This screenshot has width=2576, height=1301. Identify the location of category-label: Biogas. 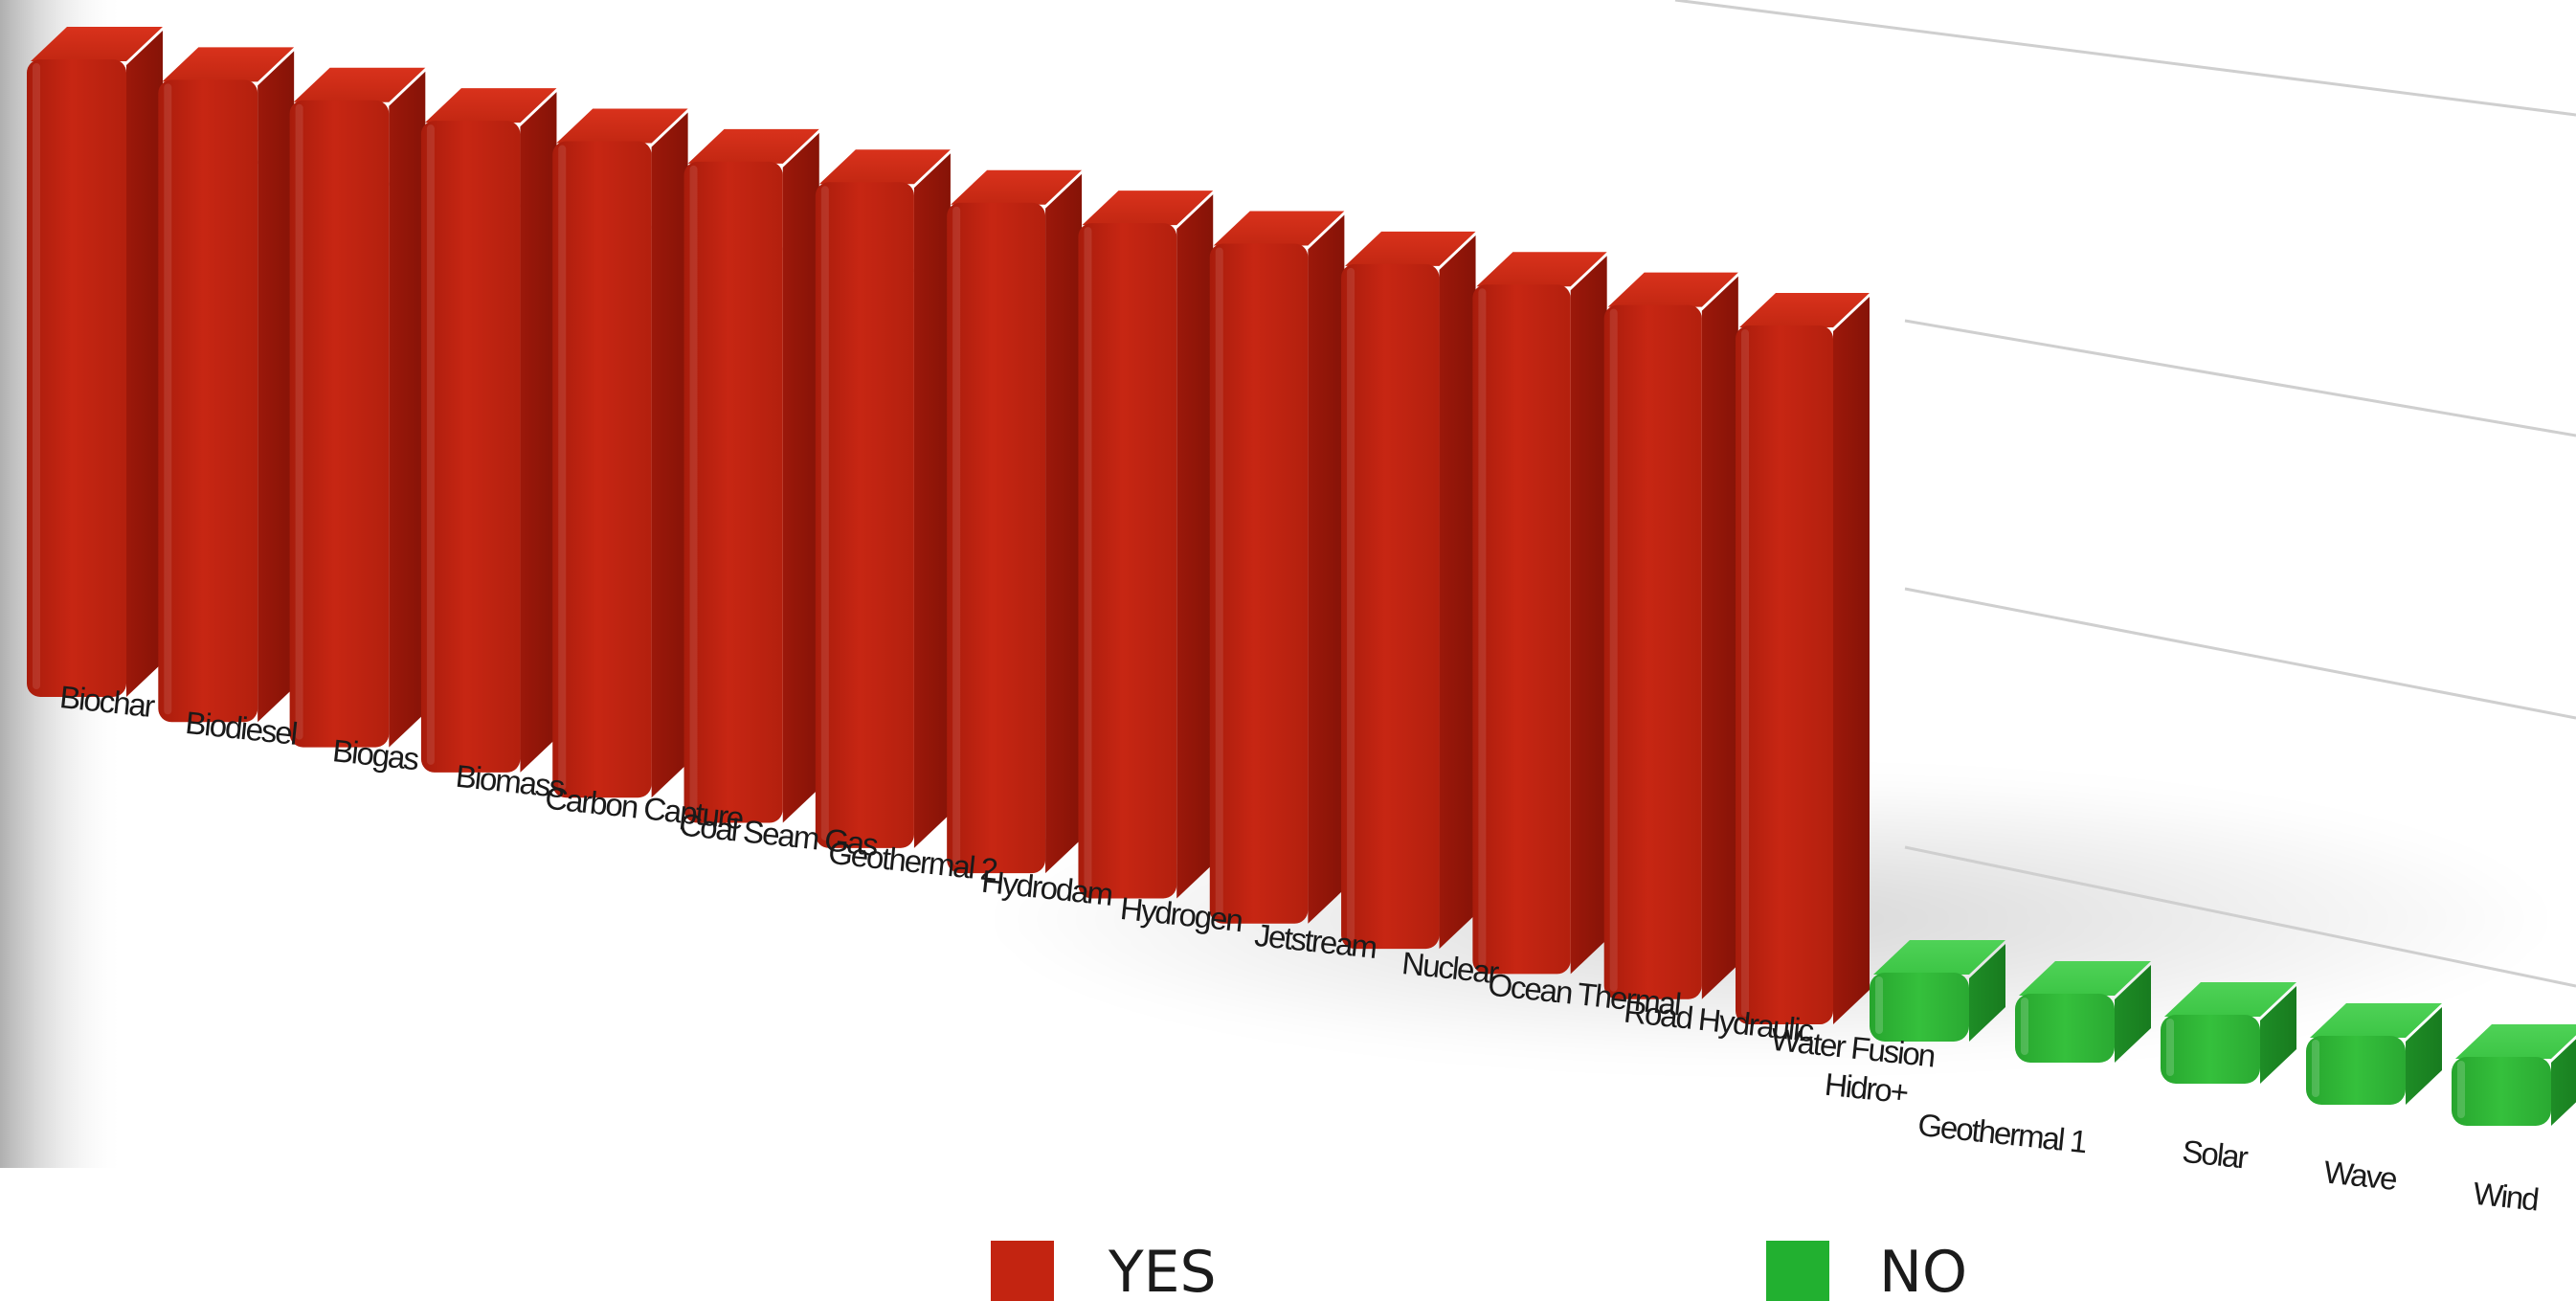
(376, 754).